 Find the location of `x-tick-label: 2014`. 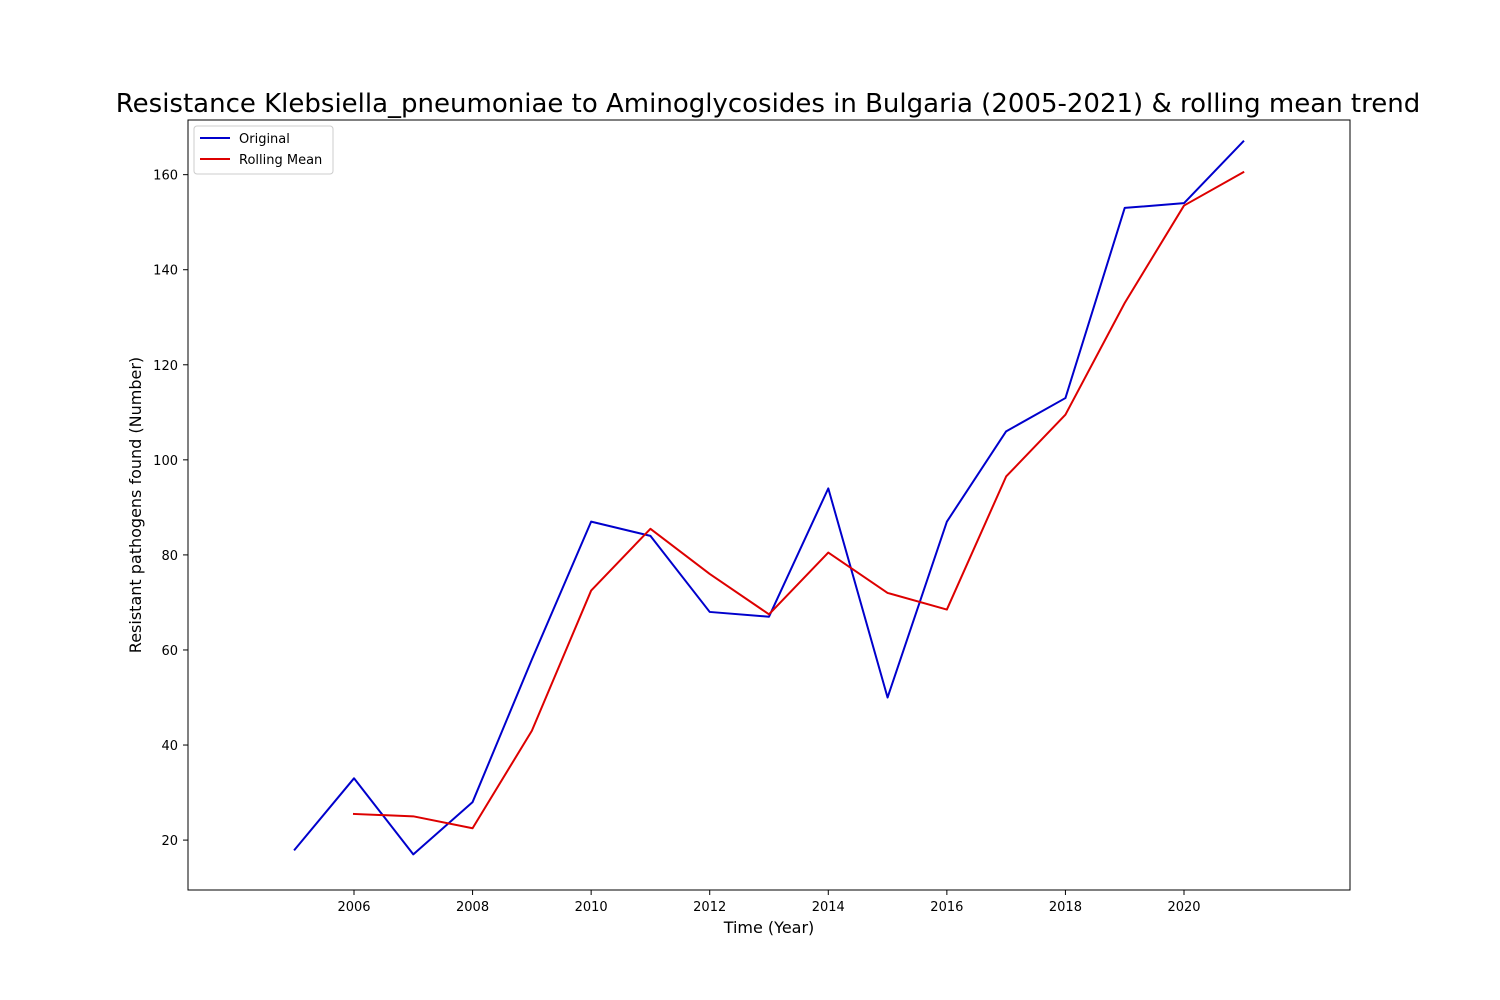

x-tick-label: 2014 is located at coordinates (828, 907).